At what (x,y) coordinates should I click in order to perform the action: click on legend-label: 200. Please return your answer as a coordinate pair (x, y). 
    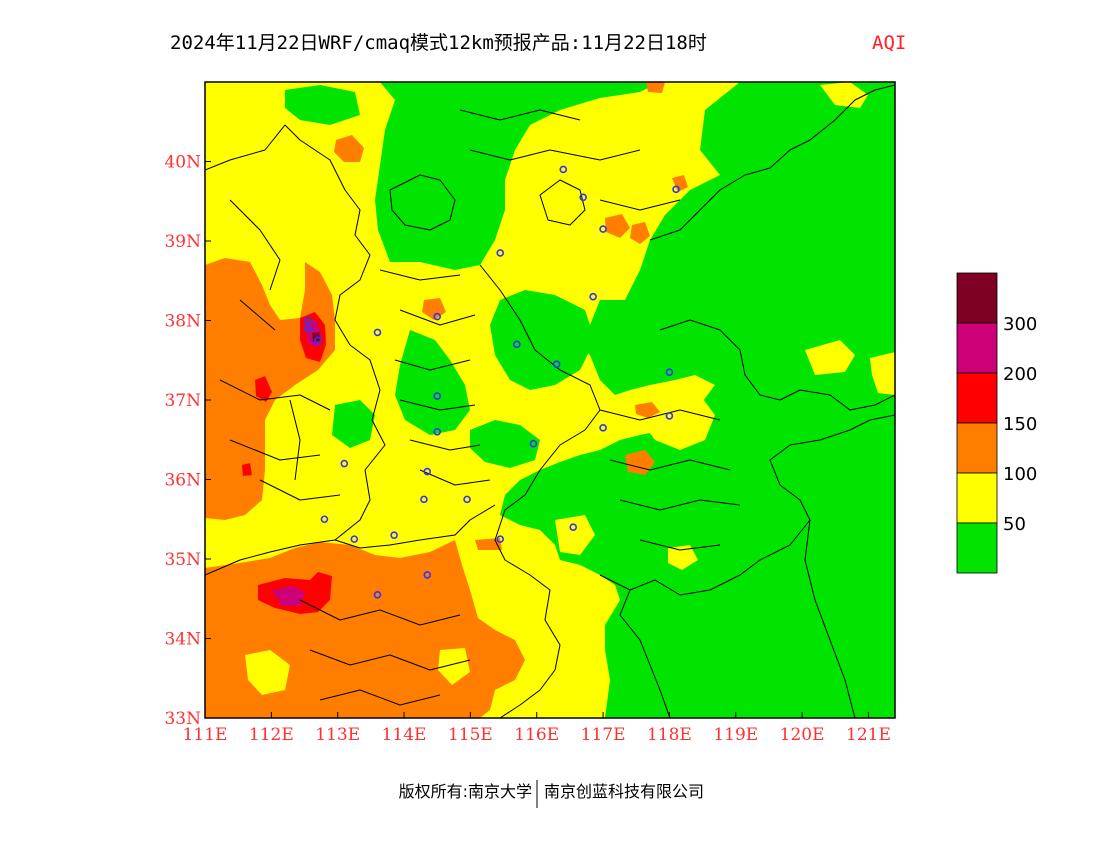
    Looking at the image, I should click on (1020, 374).